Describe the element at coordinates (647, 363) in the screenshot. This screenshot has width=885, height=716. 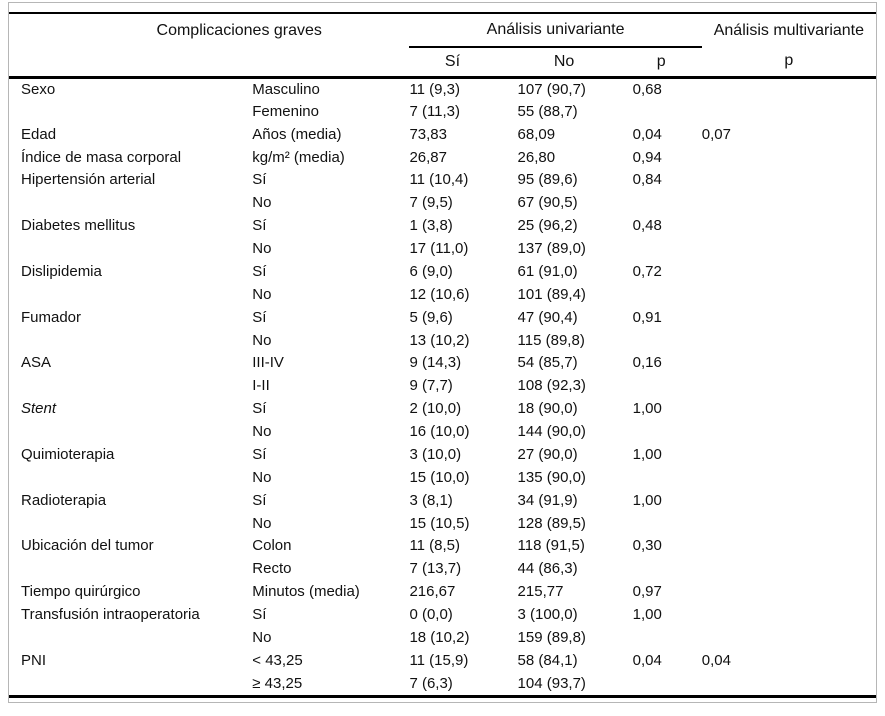
I see `cell-p-univariate: 0,16` at that location.